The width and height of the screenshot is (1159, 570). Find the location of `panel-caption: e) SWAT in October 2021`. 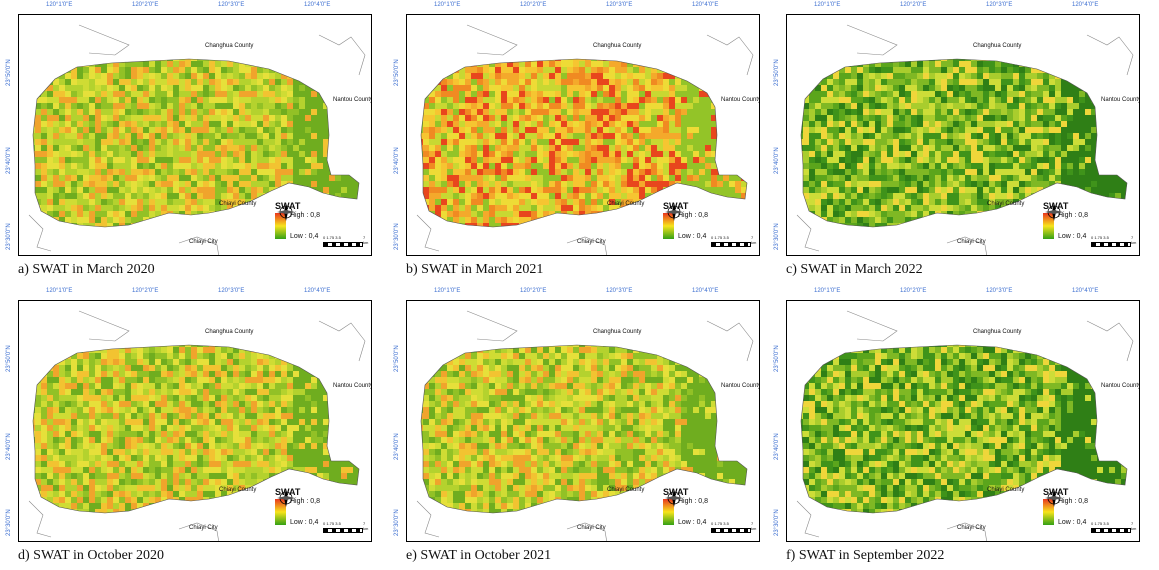

panel-caption: e) SWAT in October 2021 is located at coordinates (479, 555).